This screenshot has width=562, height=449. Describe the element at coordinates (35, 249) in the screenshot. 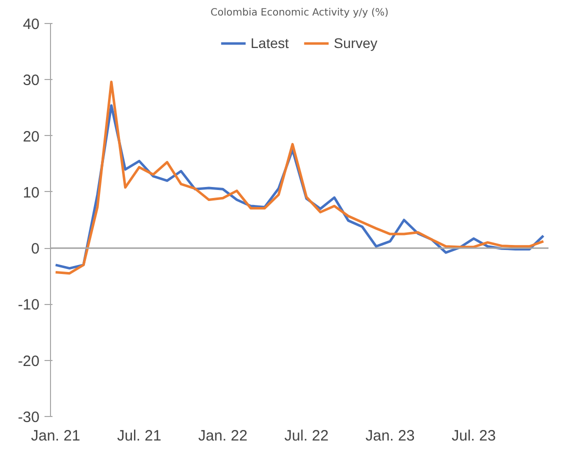

I see `y-tick-label: 0` at that location.